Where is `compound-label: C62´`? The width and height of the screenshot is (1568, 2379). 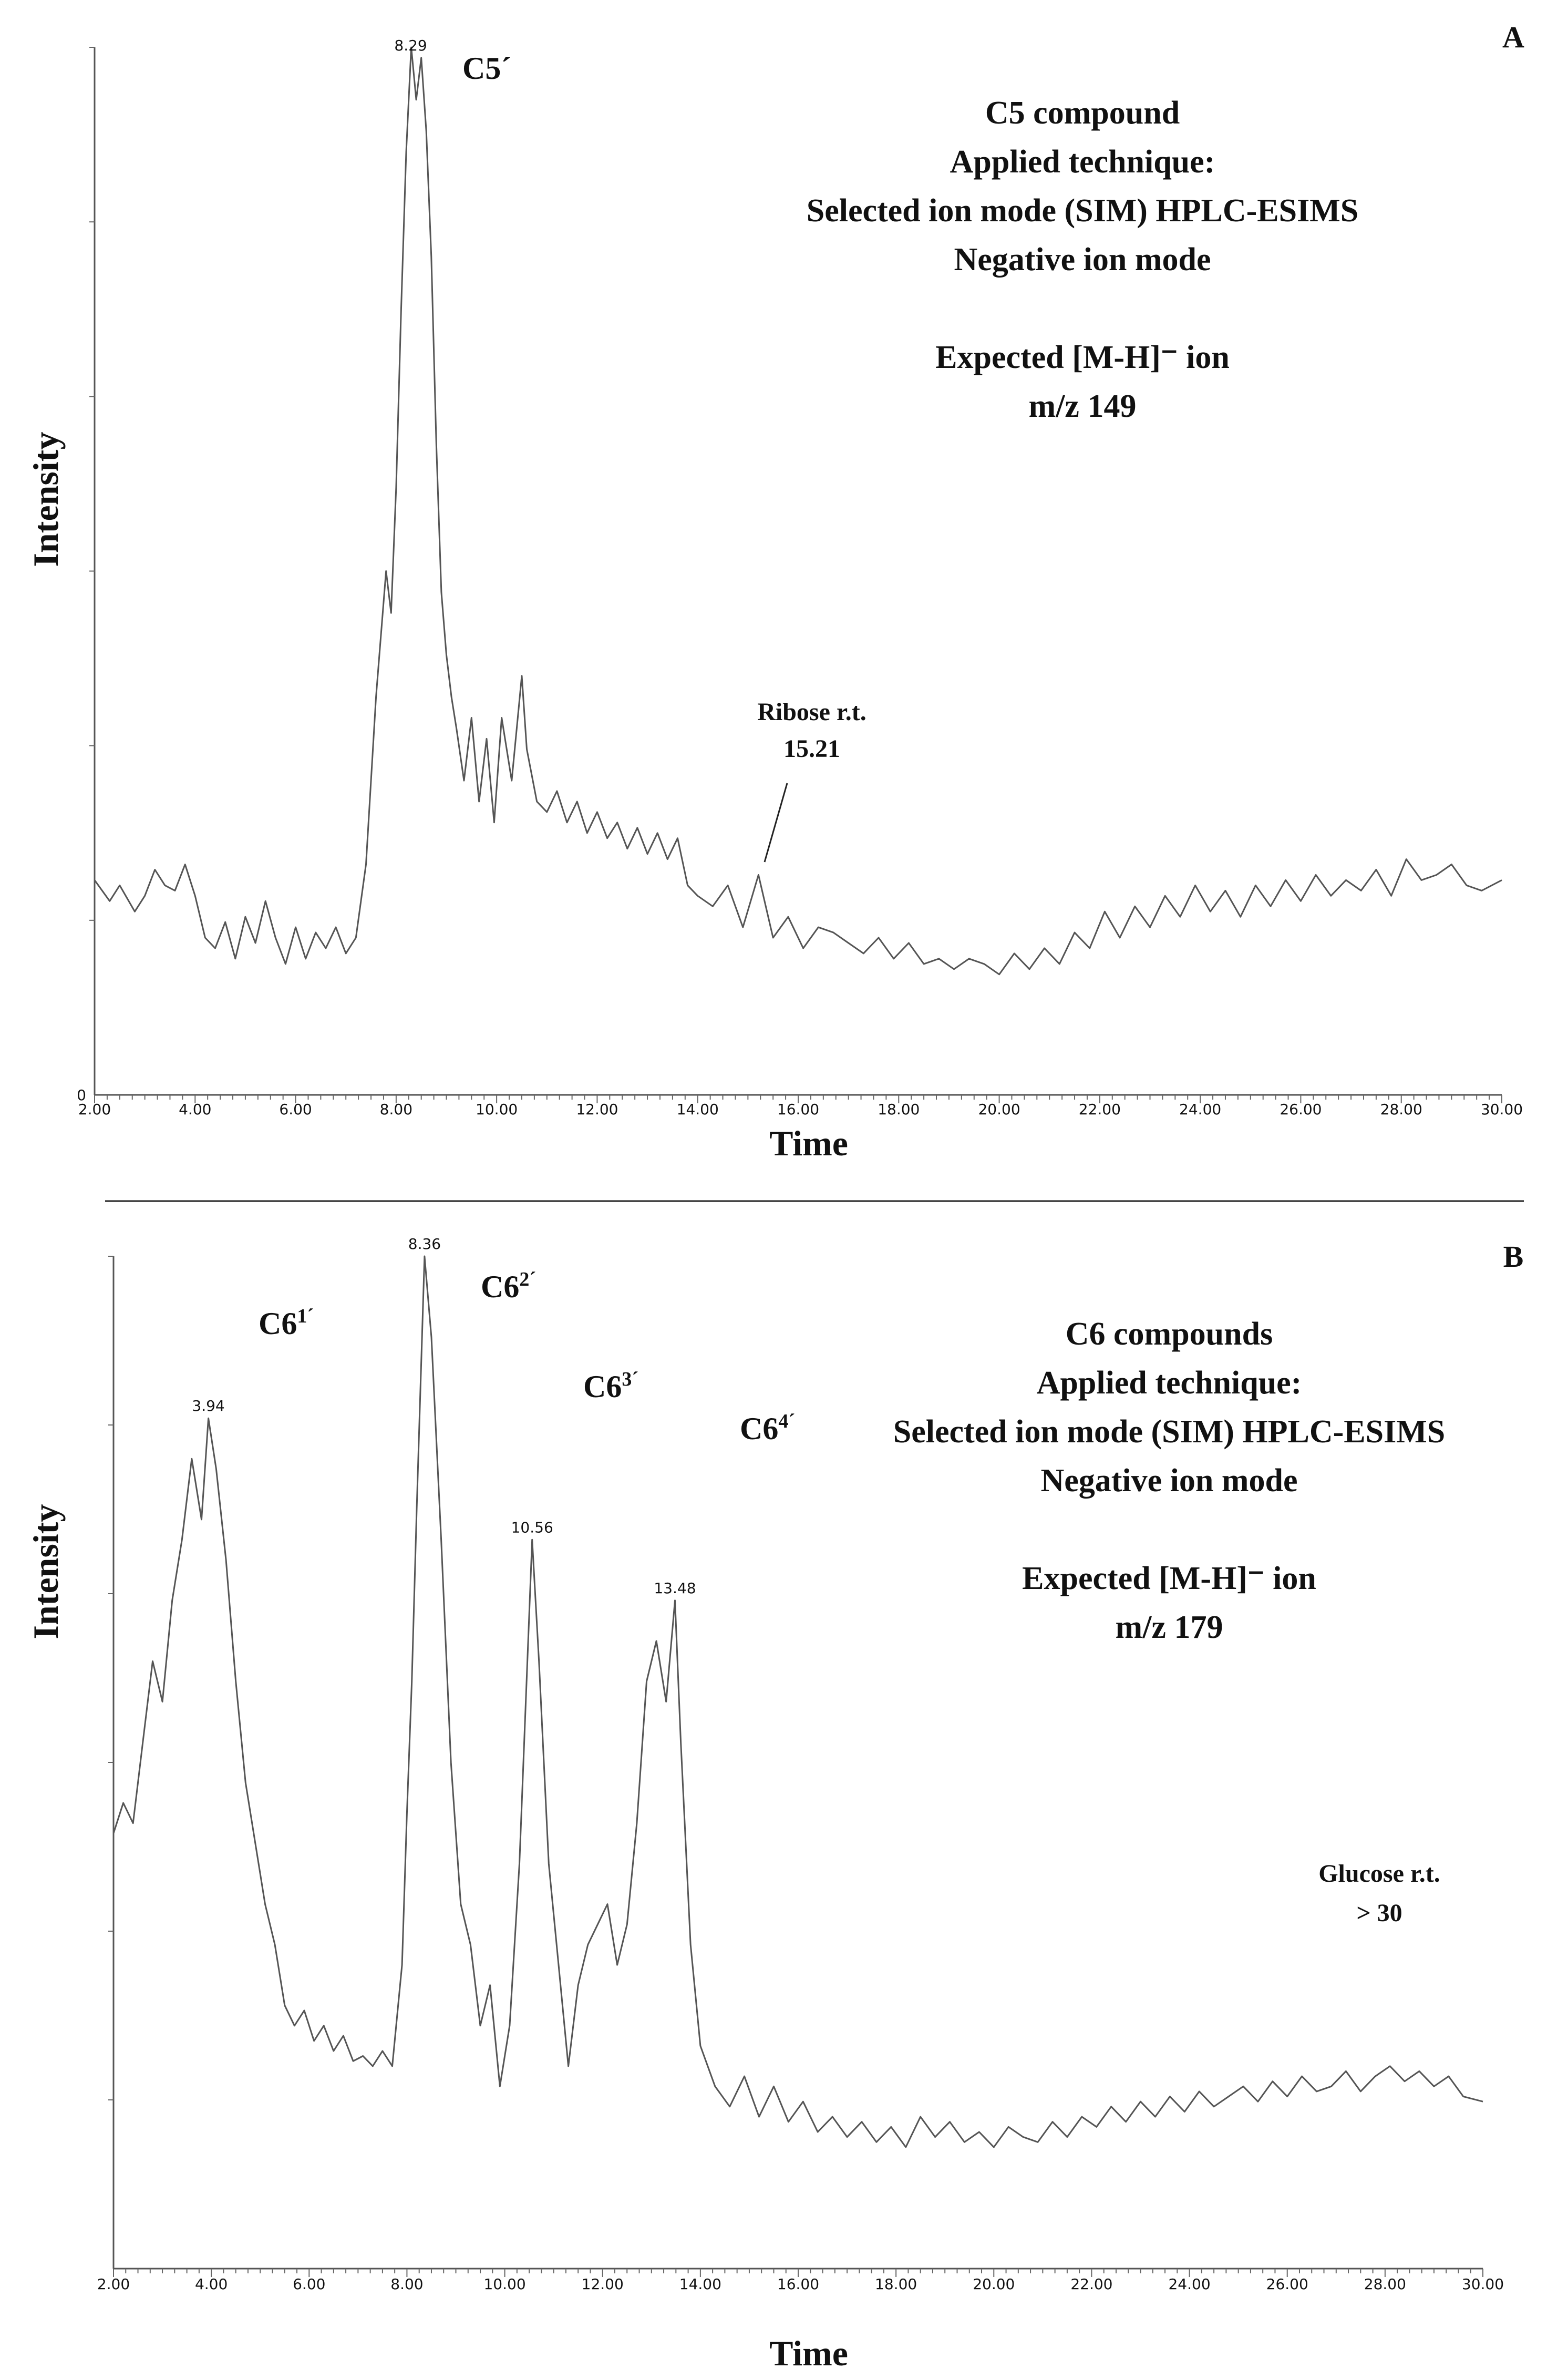 compound-label: C62´ is located at coordinates (508, 1286).